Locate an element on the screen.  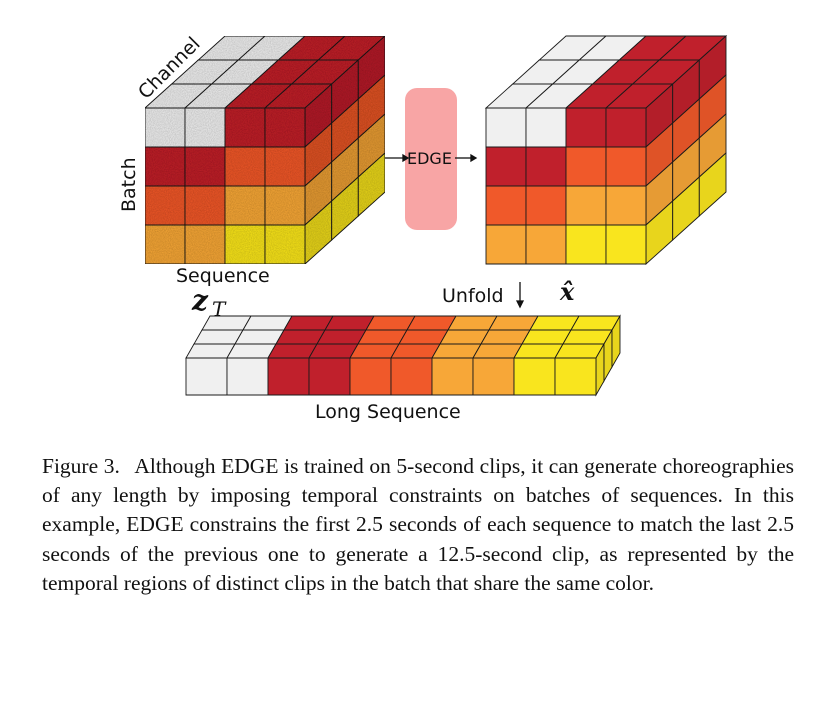
z-t-symbol: z T is located at coordinates (209, 302).